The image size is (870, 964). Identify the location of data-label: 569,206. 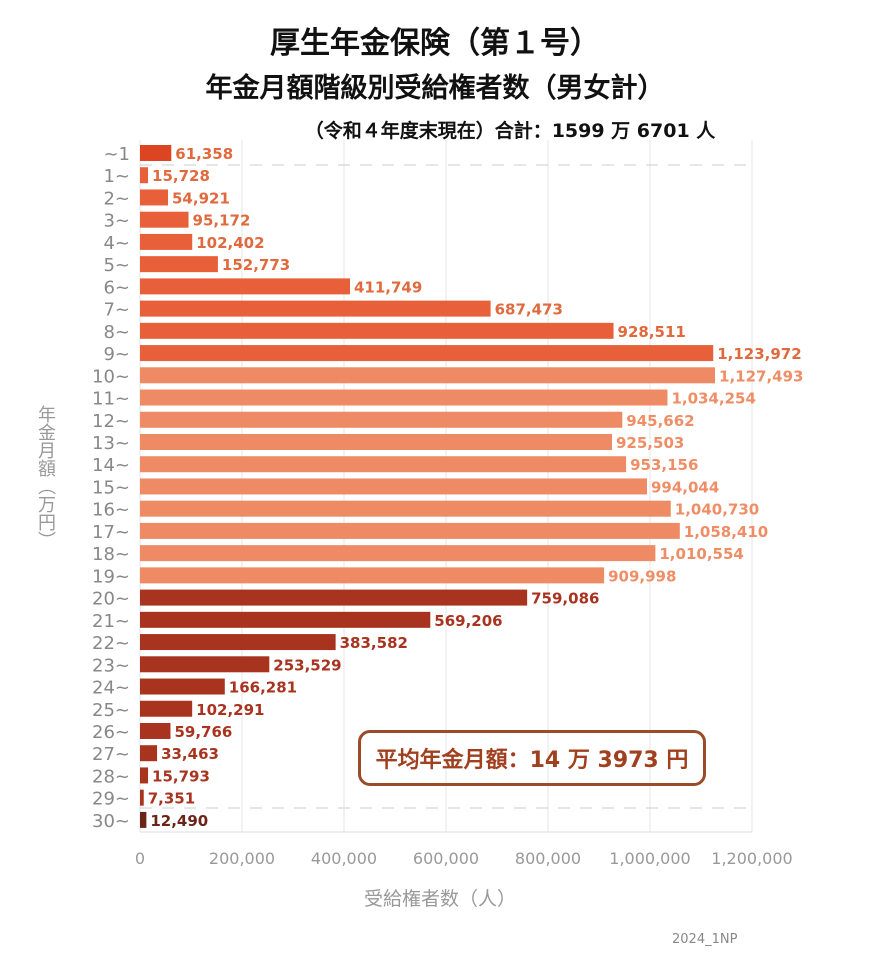
(468, 621).